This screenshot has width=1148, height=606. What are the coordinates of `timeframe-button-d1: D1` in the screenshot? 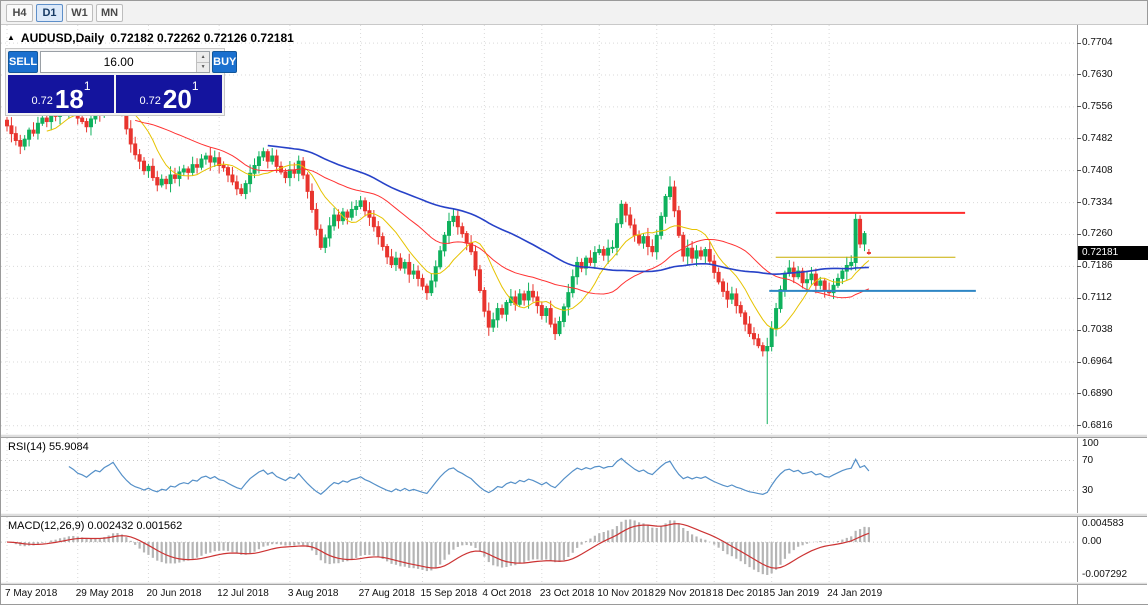 It's located at (49, 12).